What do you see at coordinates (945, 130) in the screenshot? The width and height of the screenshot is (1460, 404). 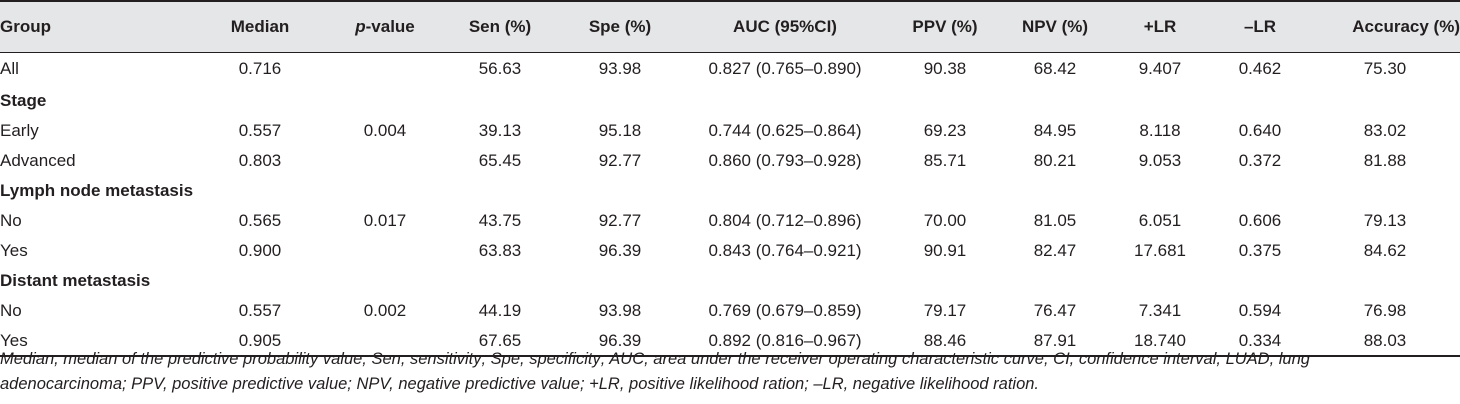 I see `cell-ppv: 69.23` at bounding box center [945, 130].